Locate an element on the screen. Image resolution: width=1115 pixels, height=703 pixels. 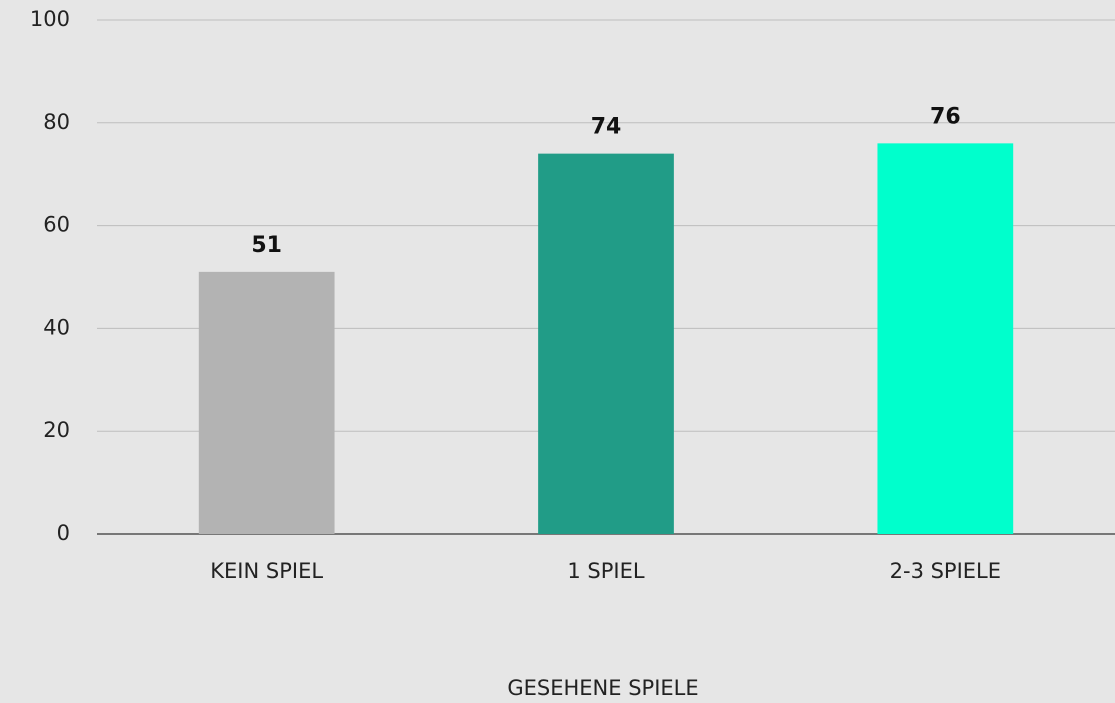
y-tick-label: 80 is located at coordinates (56, 122).